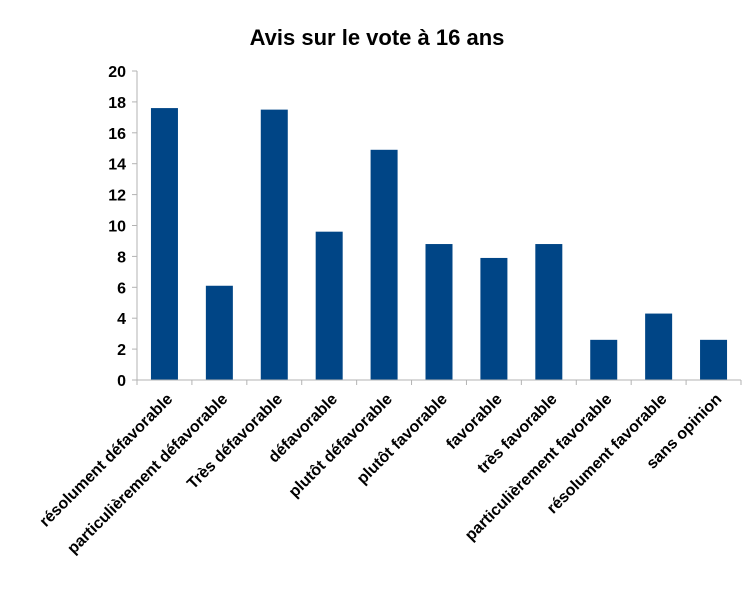  I want to click on y-tick-label: 6, so click(121, 288).